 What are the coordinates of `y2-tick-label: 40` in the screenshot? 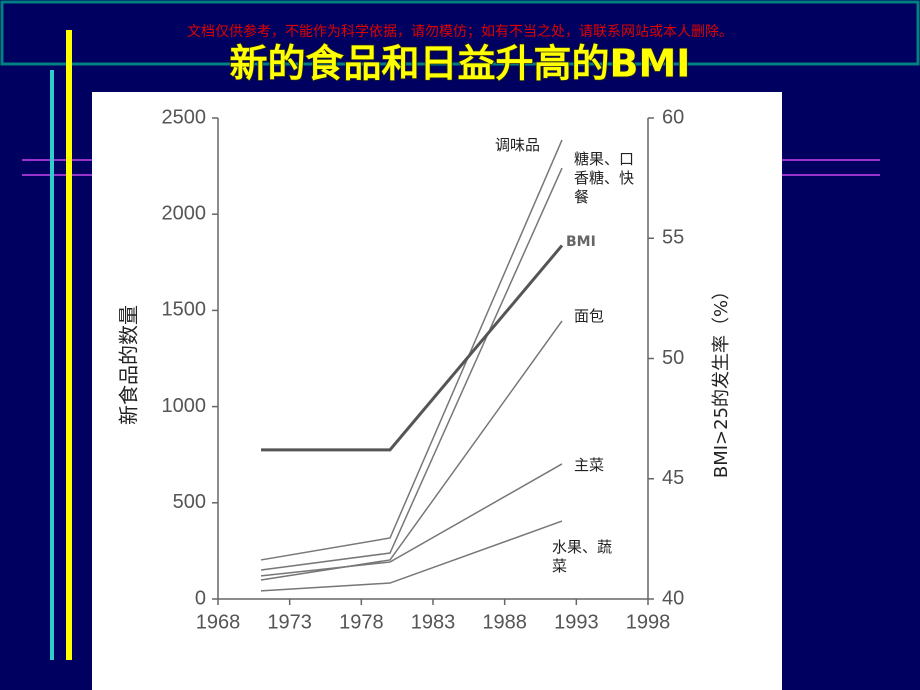 It's located at (673, 598).